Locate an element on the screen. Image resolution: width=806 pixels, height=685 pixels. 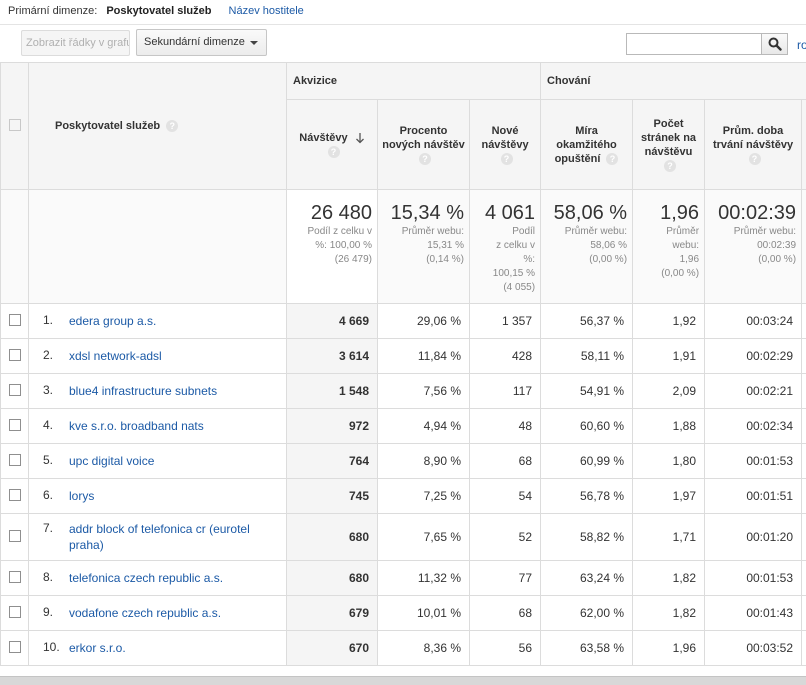
col-header-bounce-rate-label: Míra okamžitého opuštění is located at coordinates (585, 144).